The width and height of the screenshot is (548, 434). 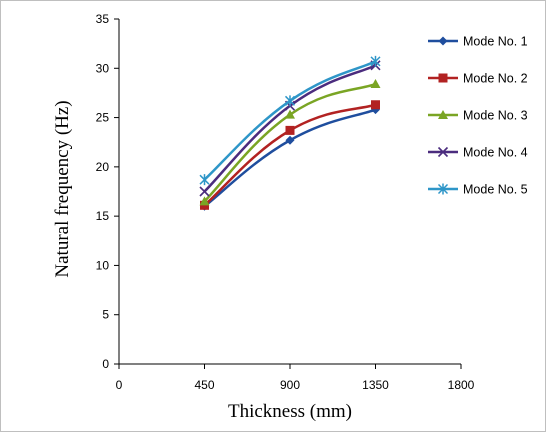 I want to click on y-tick-label: 25, so click(x=103, y=118).